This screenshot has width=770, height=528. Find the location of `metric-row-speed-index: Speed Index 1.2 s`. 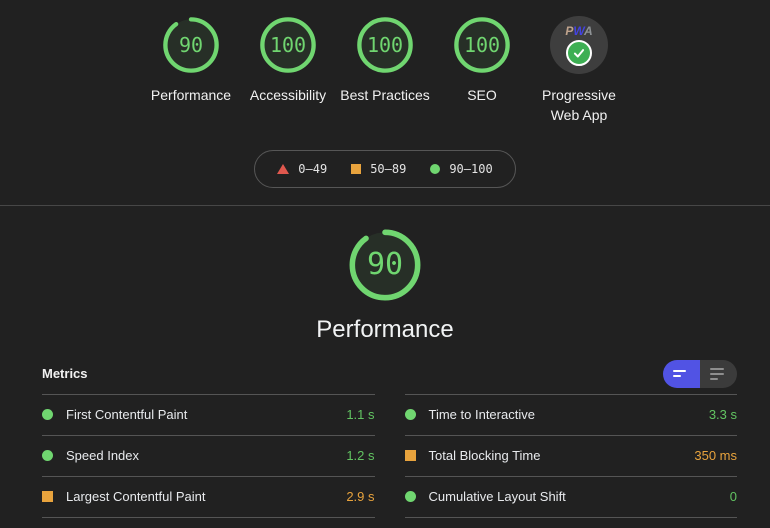

metric-row-speed-index: Speed Index 1.2 s is located at coordinates (208, 456).